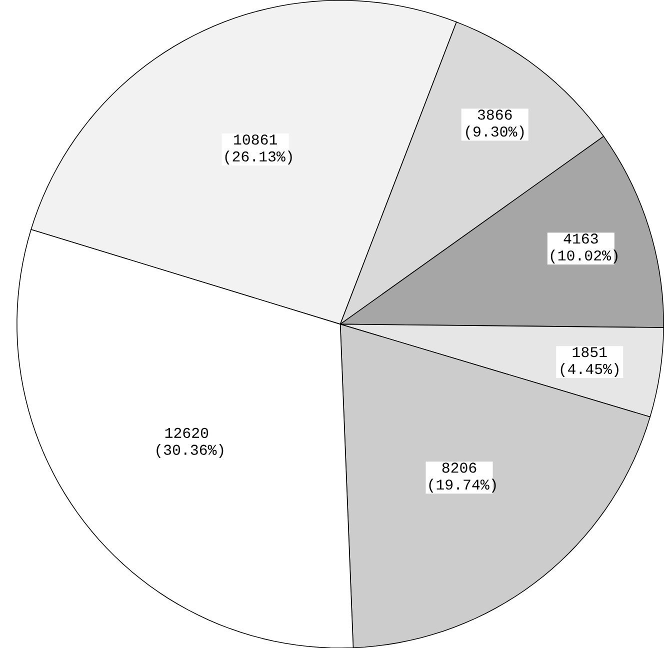  I want to click on data-label: 1851 (4.45%), so click(589, 361).